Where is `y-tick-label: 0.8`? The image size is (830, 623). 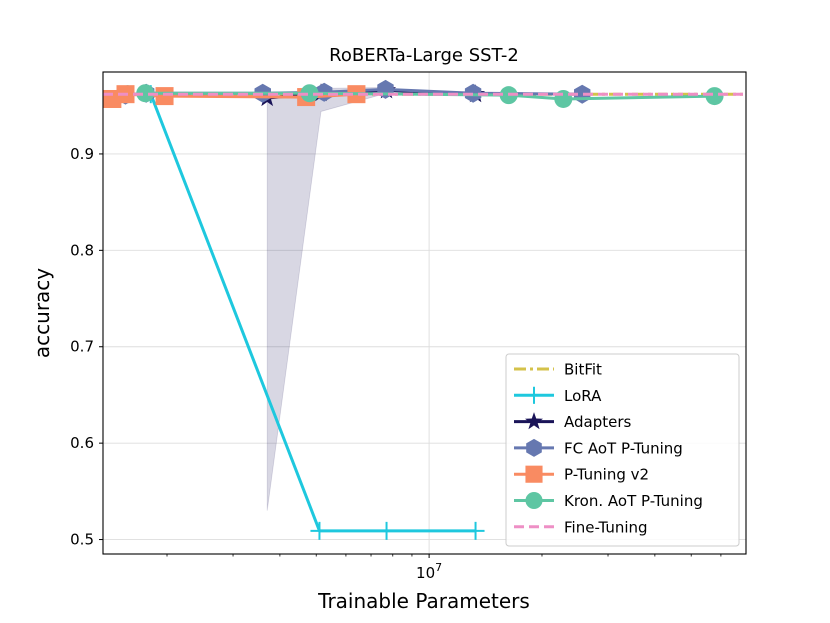
y-tick-label: 0.8 is located at coordinates (82, 250).